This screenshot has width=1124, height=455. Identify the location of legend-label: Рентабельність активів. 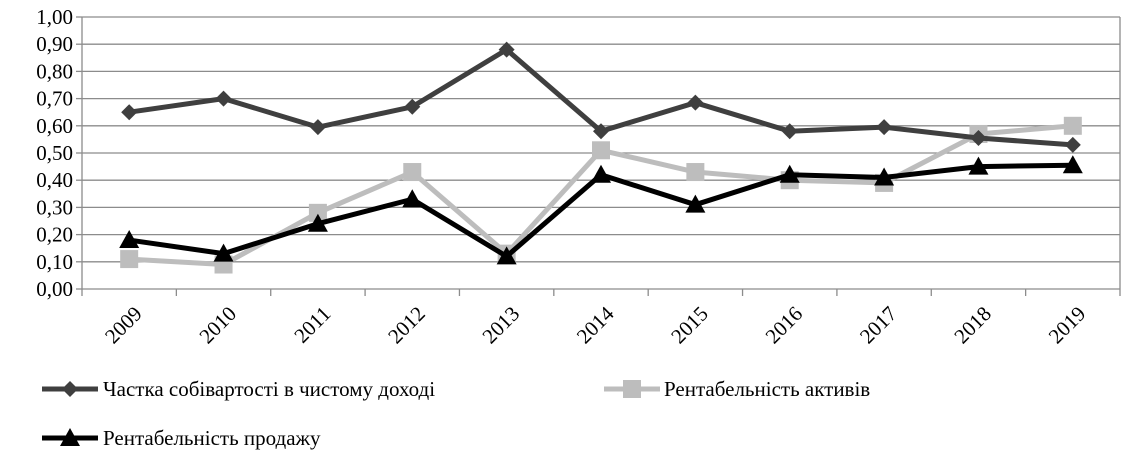
(767, 389).